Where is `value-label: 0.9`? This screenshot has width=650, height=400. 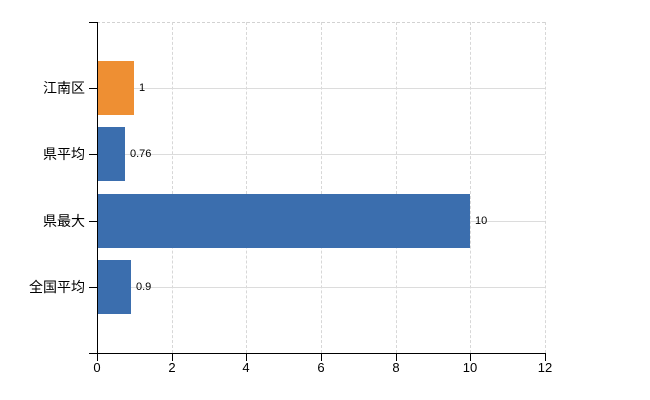 value-label: 0.9 is located at coordinates (144, 287).